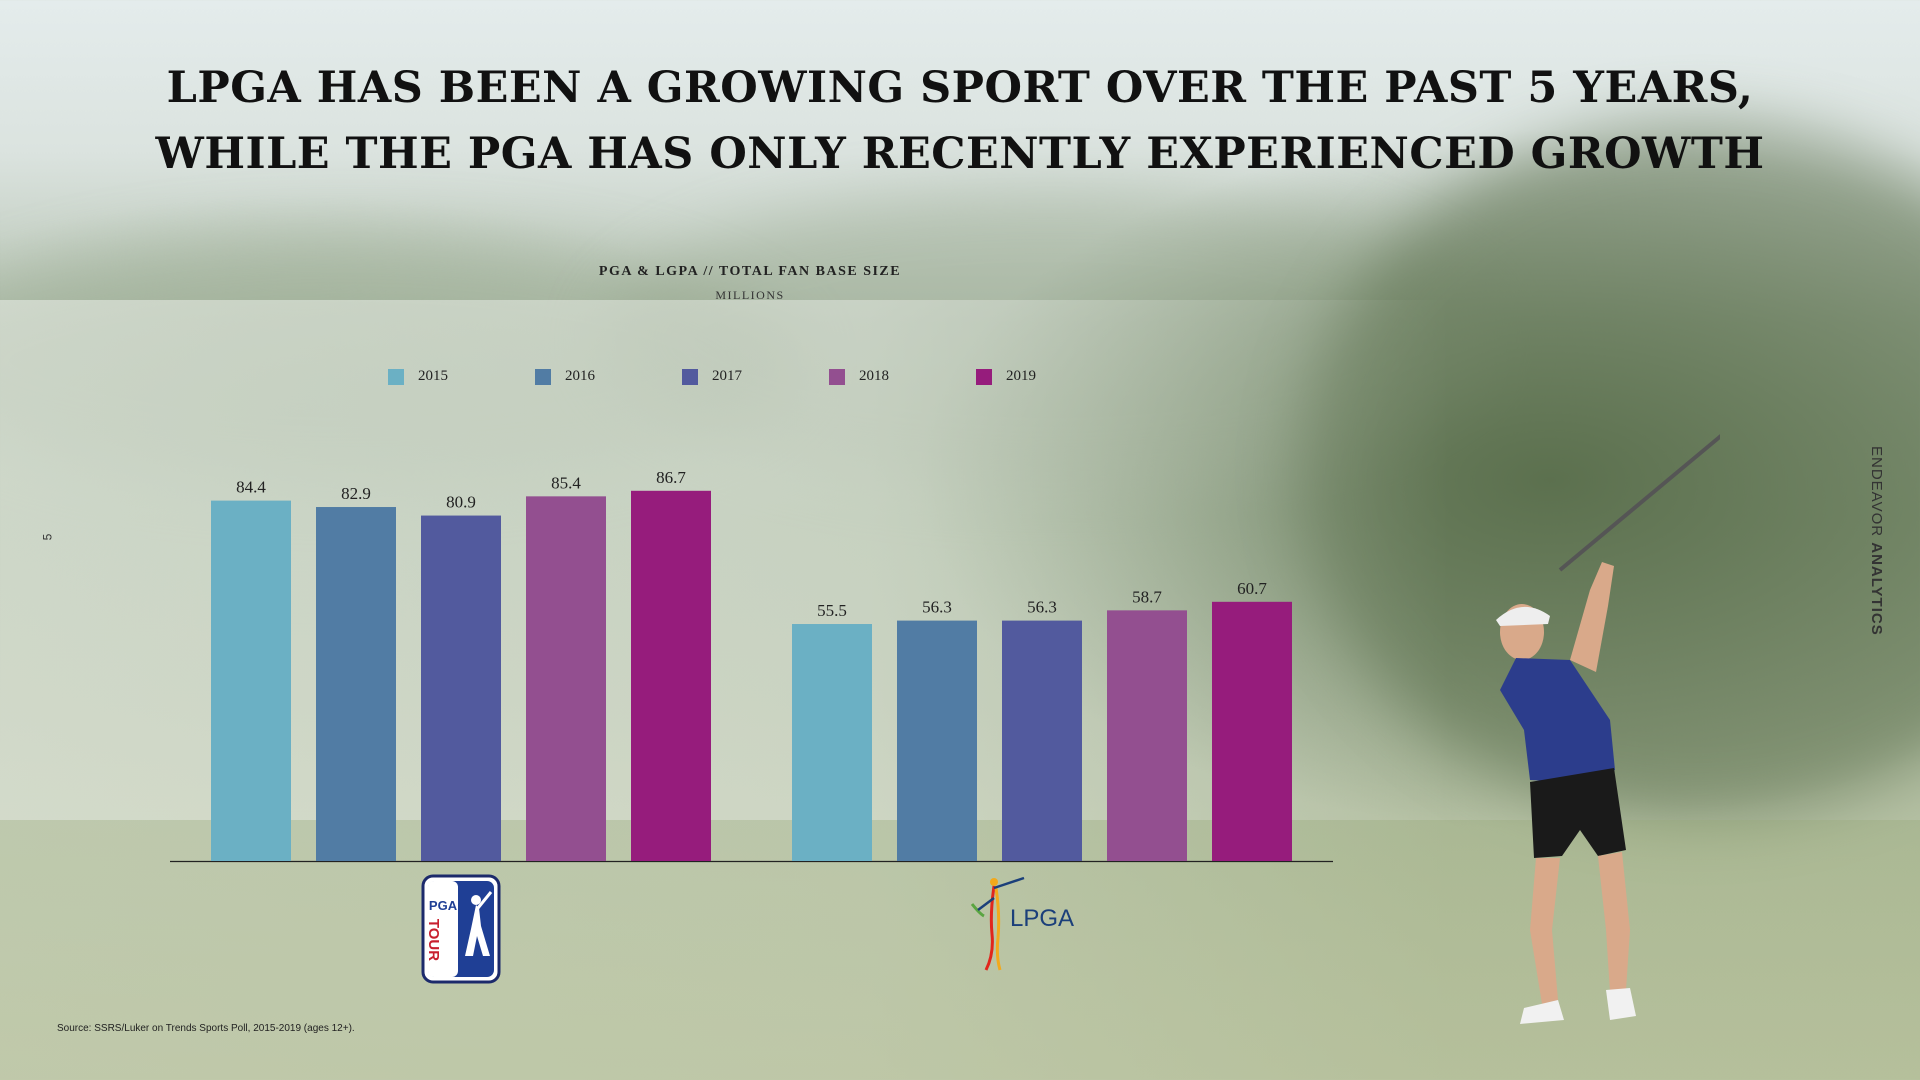 Image resolution: width=1920 pixels, height=1080 pixels. I want to click on legend-item-2015: 2015, so click(418, 376).